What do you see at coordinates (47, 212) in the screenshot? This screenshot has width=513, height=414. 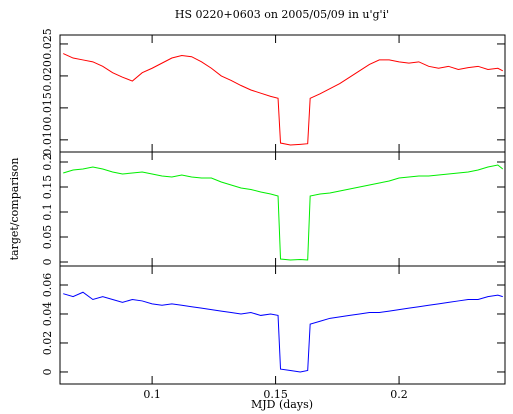 I see `y-tick-label: 0.1` at bounding box center [47, 212].